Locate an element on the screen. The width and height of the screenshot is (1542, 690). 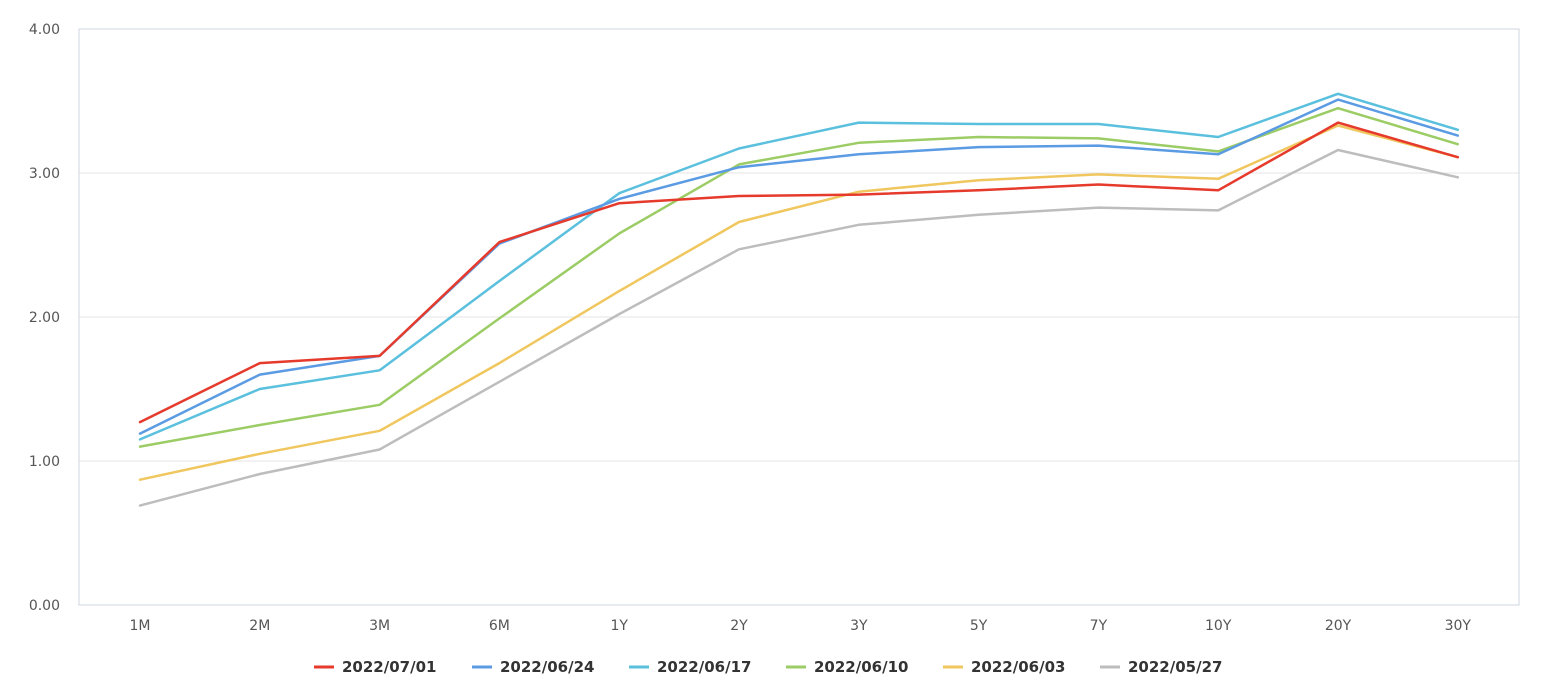
legend-label: 2022/07/01 is located at coordinates (389, 667).